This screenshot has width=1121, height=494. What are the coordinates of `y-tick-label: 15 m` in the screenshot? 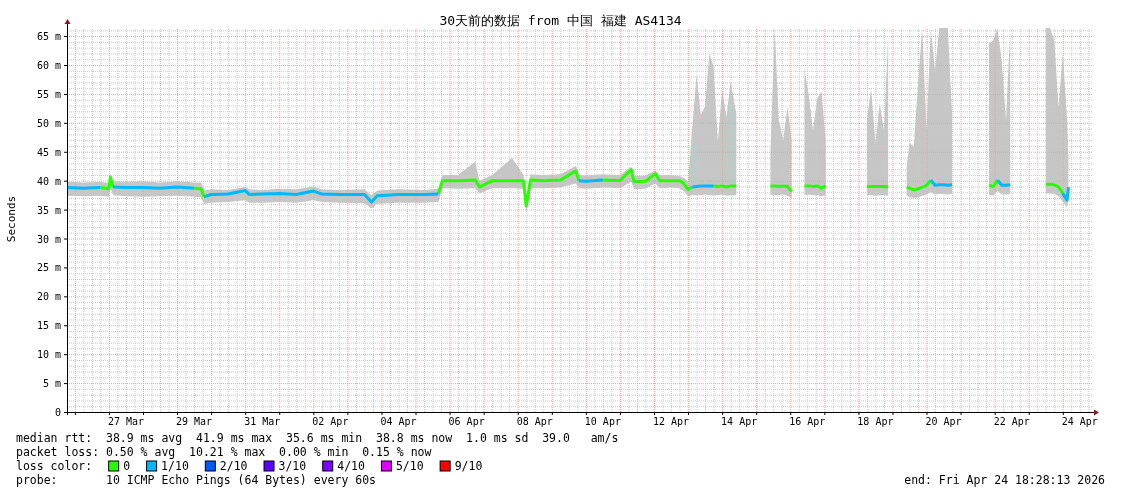 It's located at (48, 325).